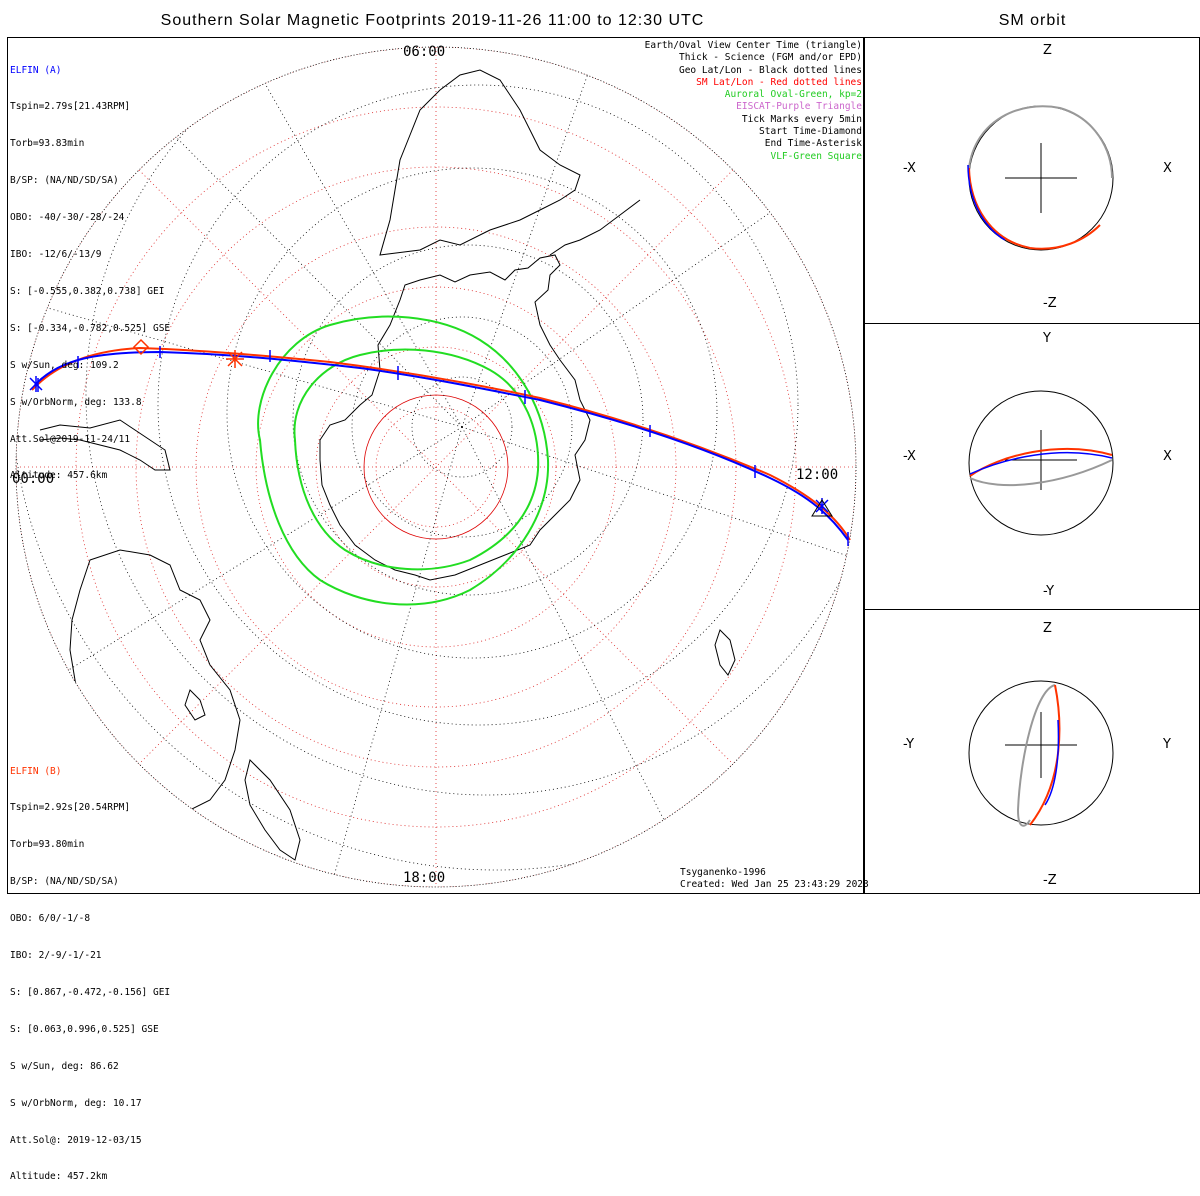  I want to click on panel1-right-label: X, so click(1167, 168).